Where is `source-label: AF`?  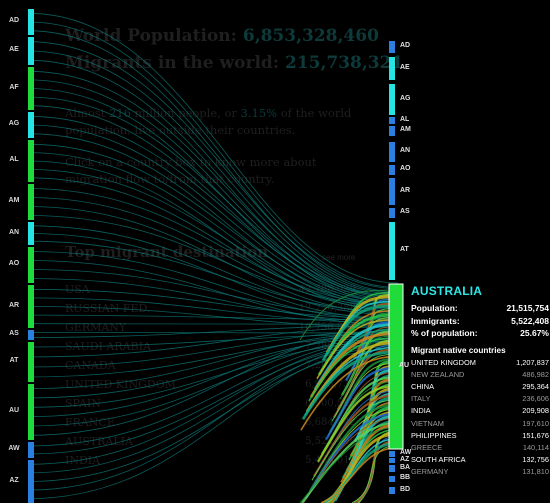
source-label: AF is located at coordinates (14, 87).